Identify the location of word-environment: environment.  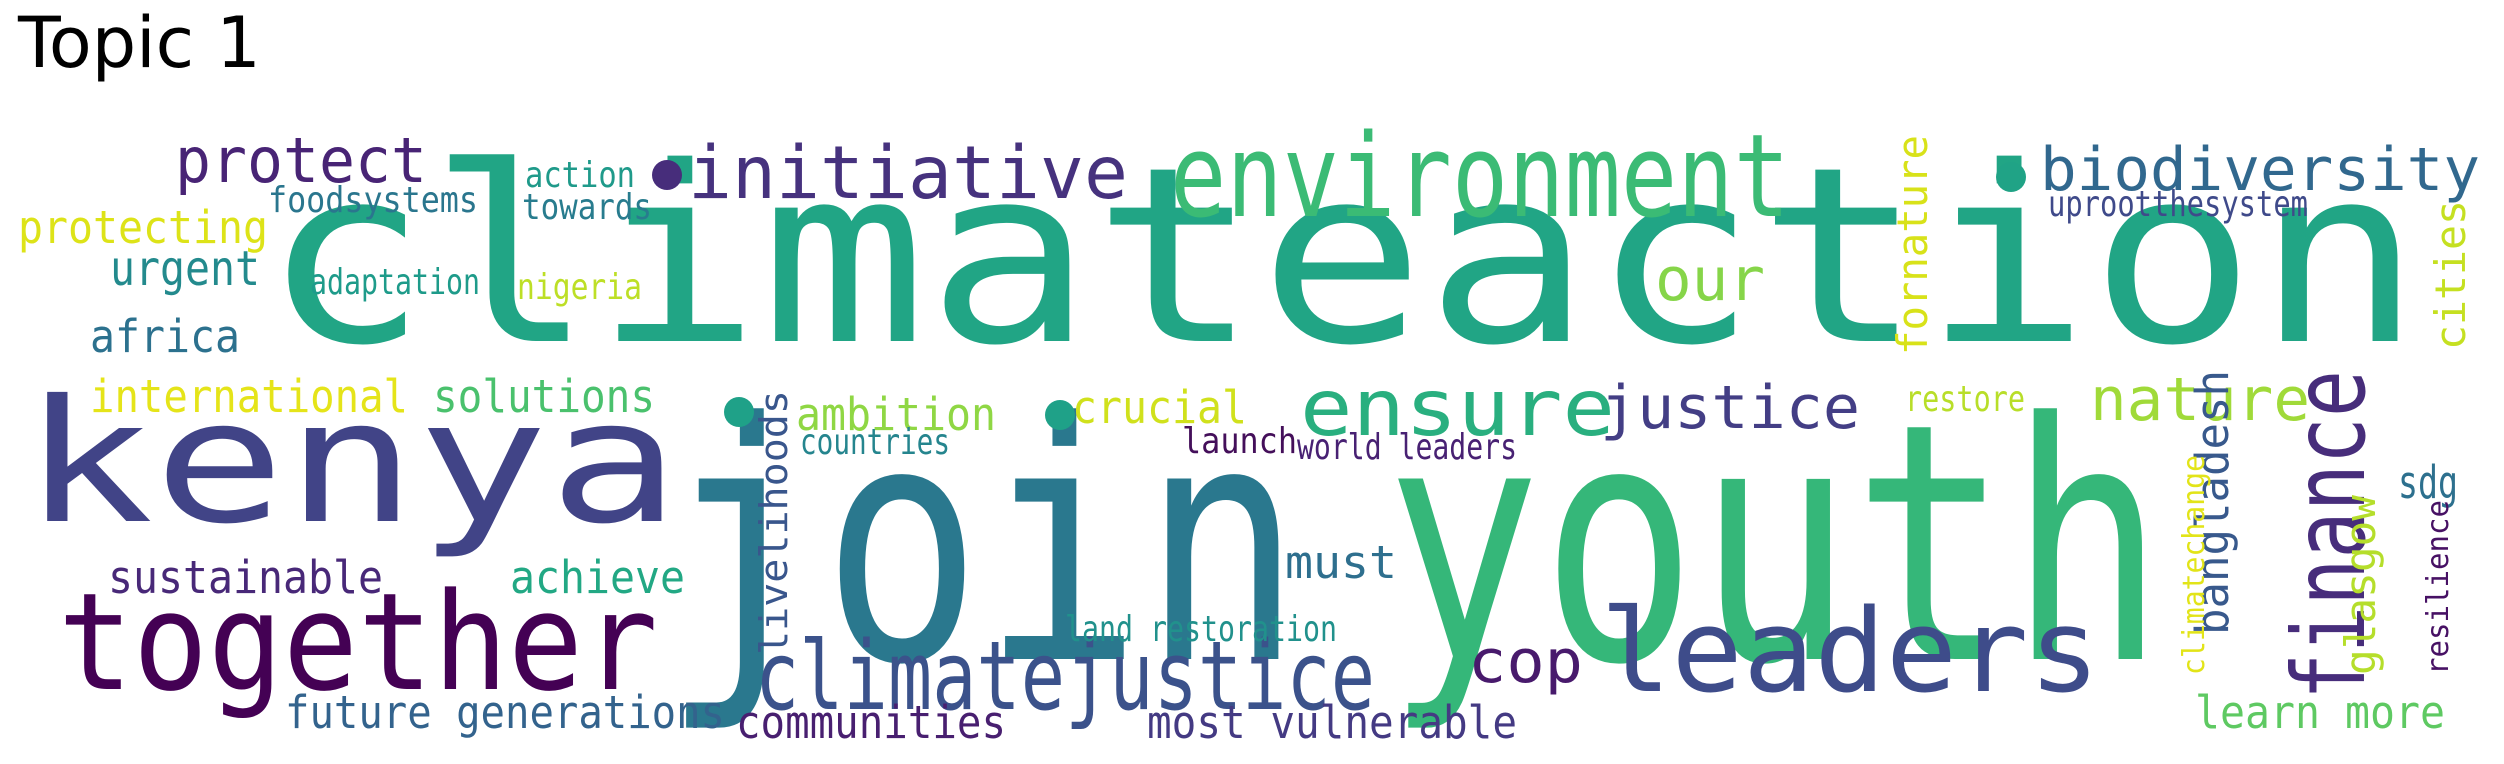
(1480, 177).